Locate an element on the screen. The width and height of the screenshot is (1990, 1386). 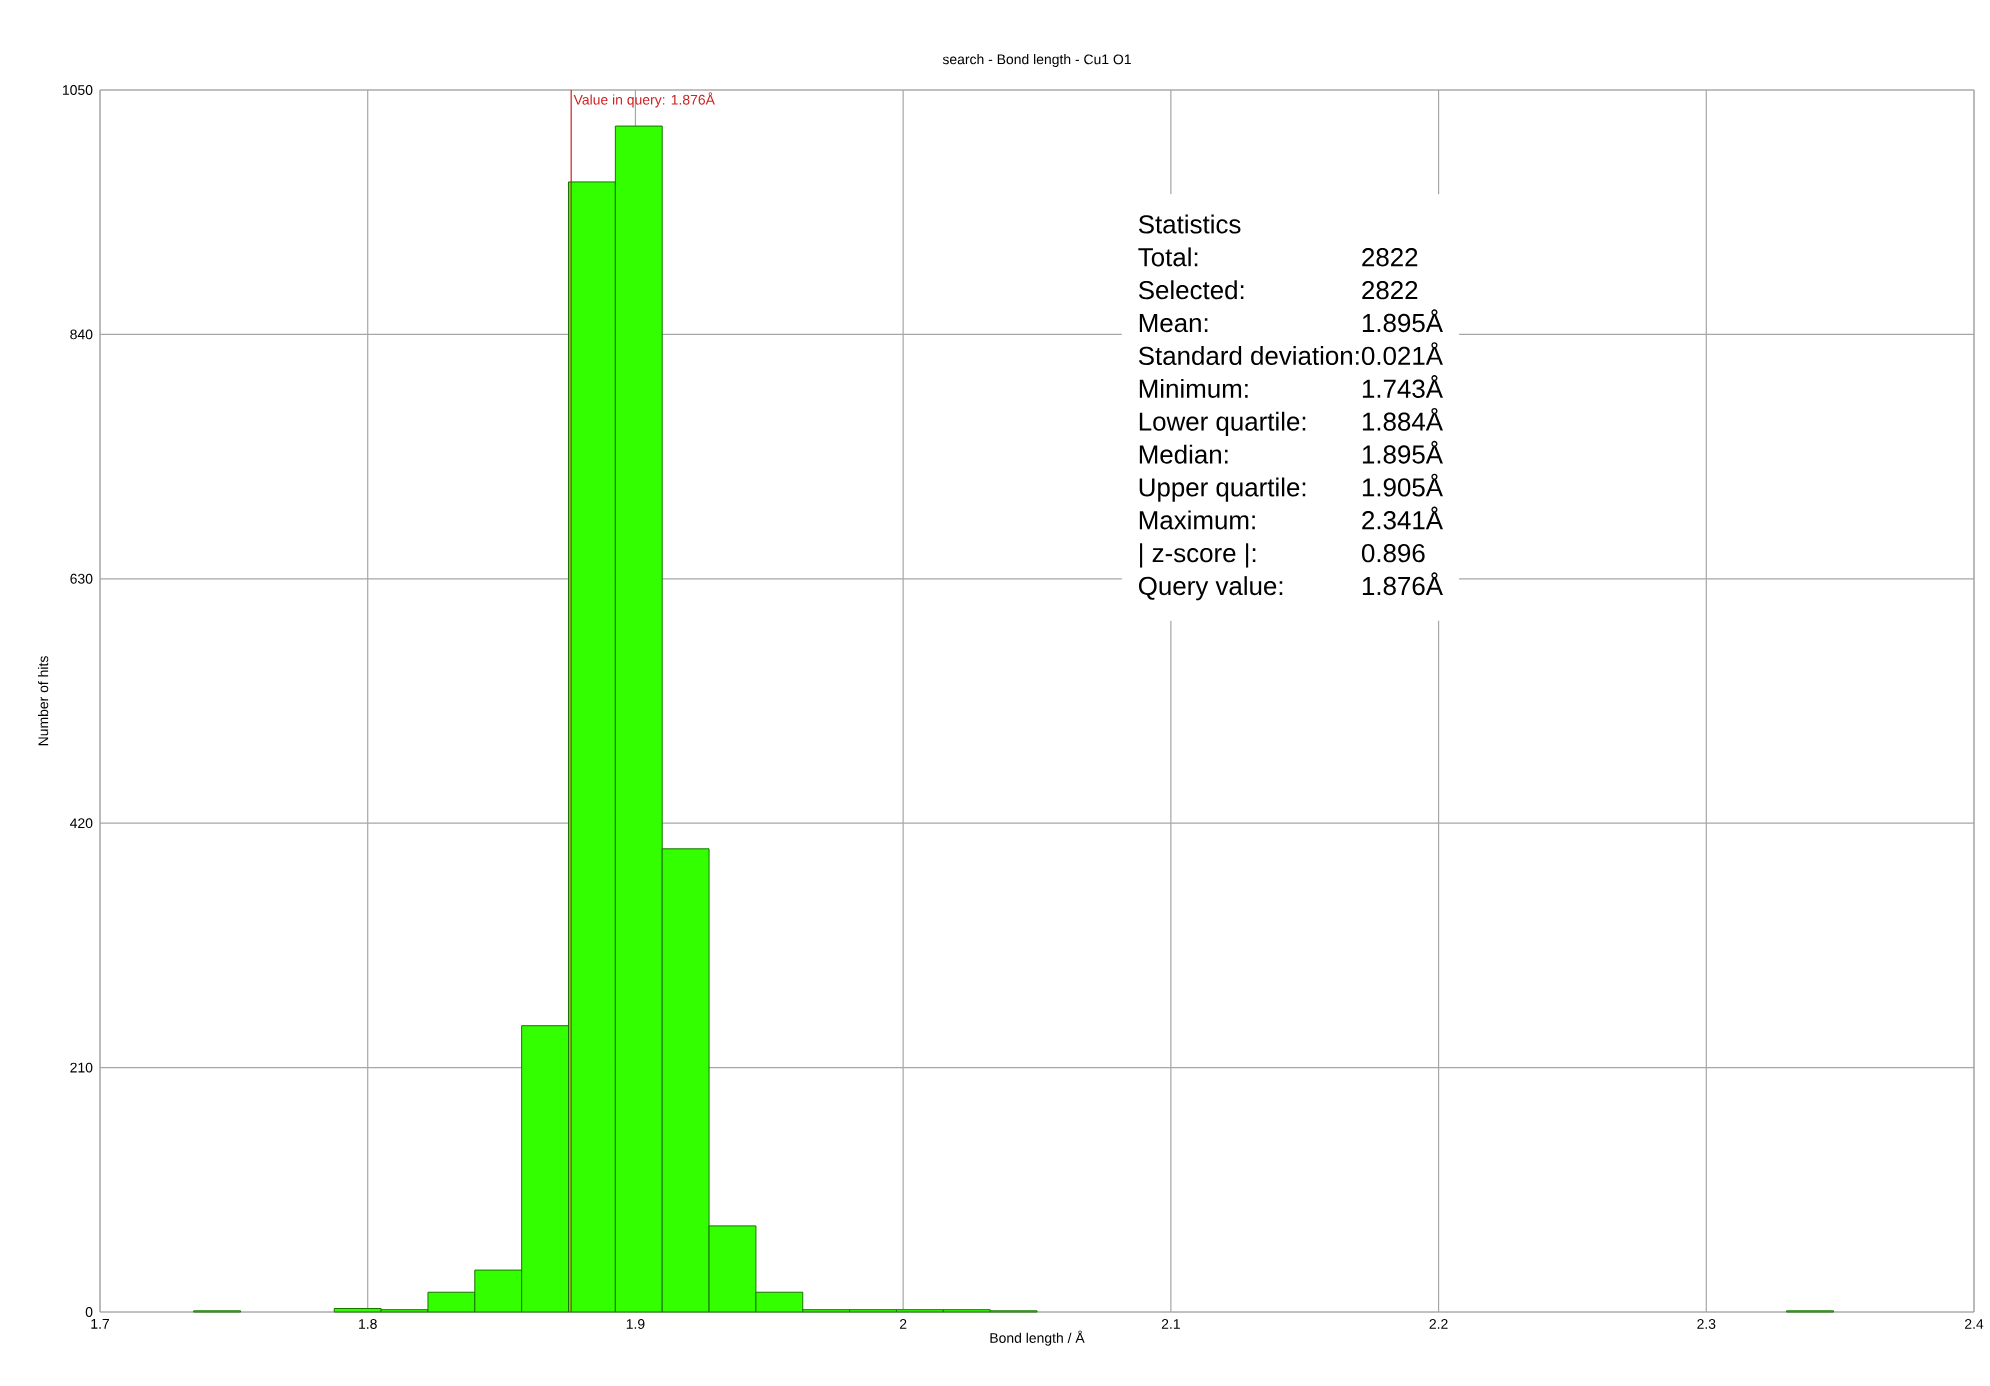
annotation: Lower quartile: is located at coordinates (1222, 423).